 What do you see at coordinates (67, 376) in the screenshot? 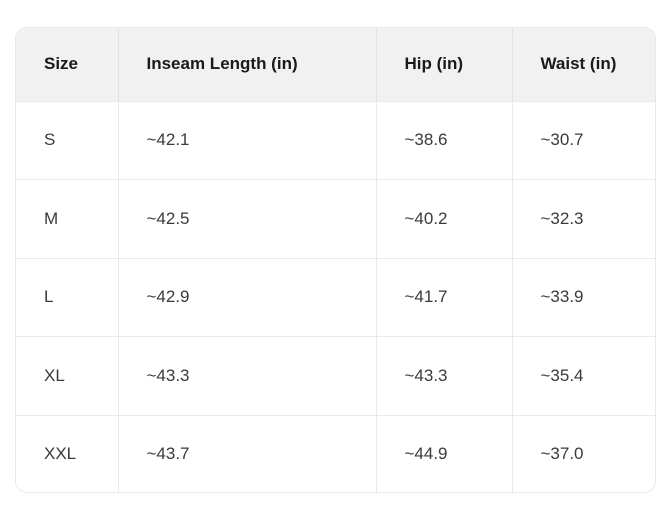
I see `cell-size: XL` at bounding box center [67, 376].